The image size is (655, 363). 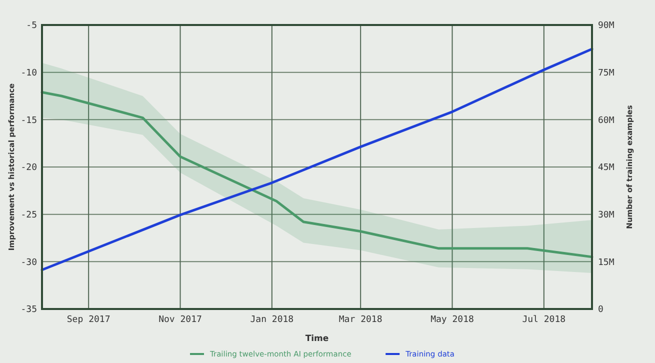 What do you see at coordinates (180, 320) in the screenshot?
I see `x-tick-label: Nov 2017` at bounding box center [180, 320].